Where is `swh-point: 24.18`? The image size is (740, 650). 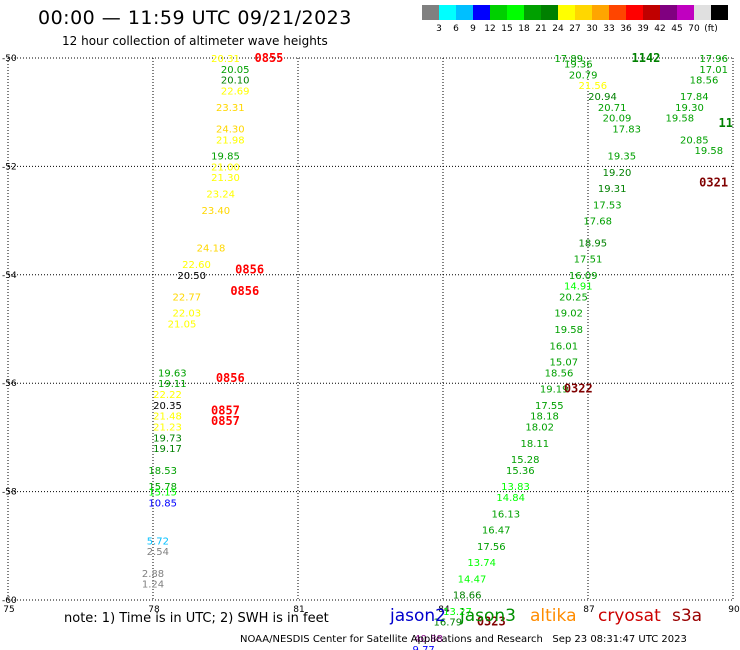 swh-point: 24.18 is located at coordinates (211, 249).